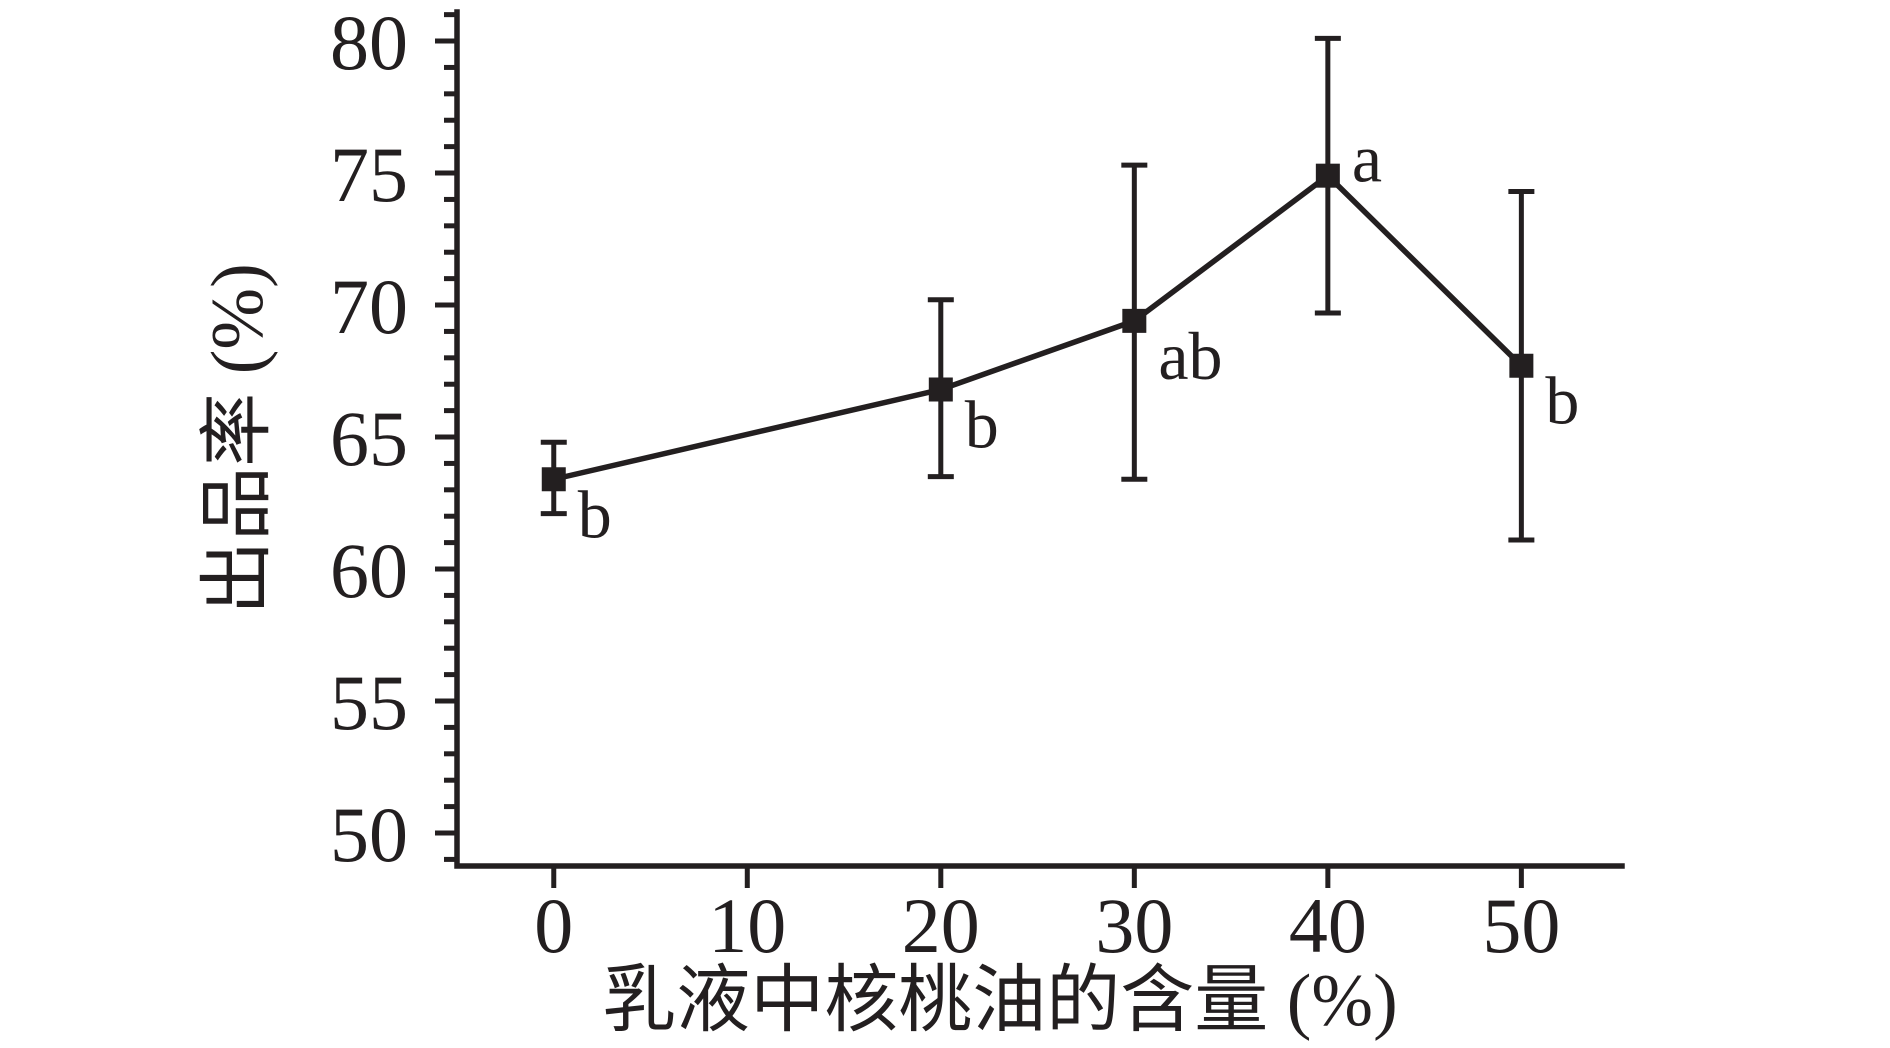 This screenshot has height=1048, width=1890. I want to click on x-tick-label: 30, so click(1134, 925).